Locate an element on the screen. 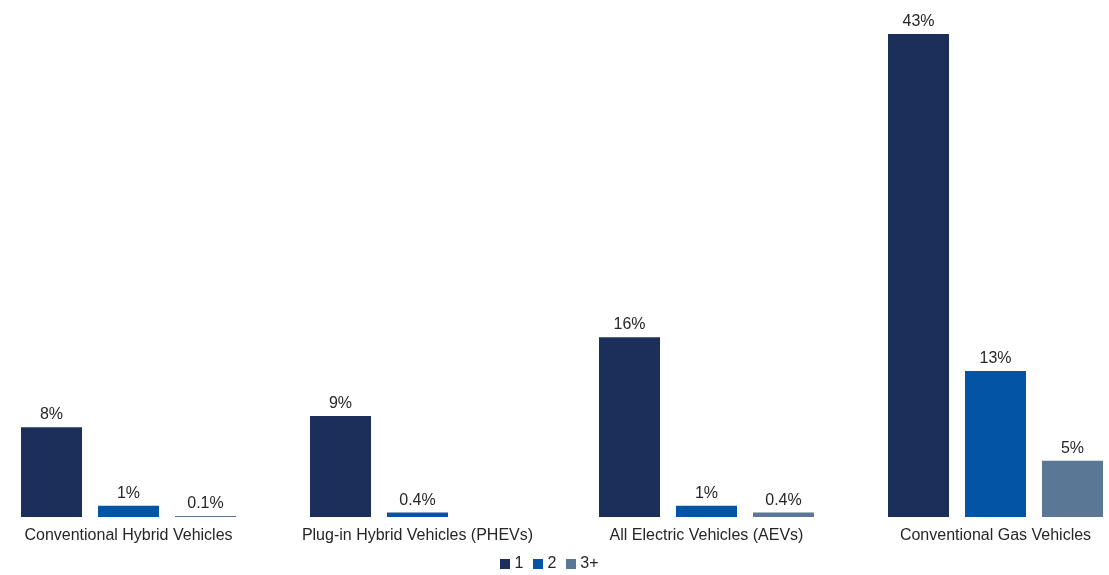 The height and width of the screenshot is (575, 1109). data-label: 13% is located at coordinates (995, 357).